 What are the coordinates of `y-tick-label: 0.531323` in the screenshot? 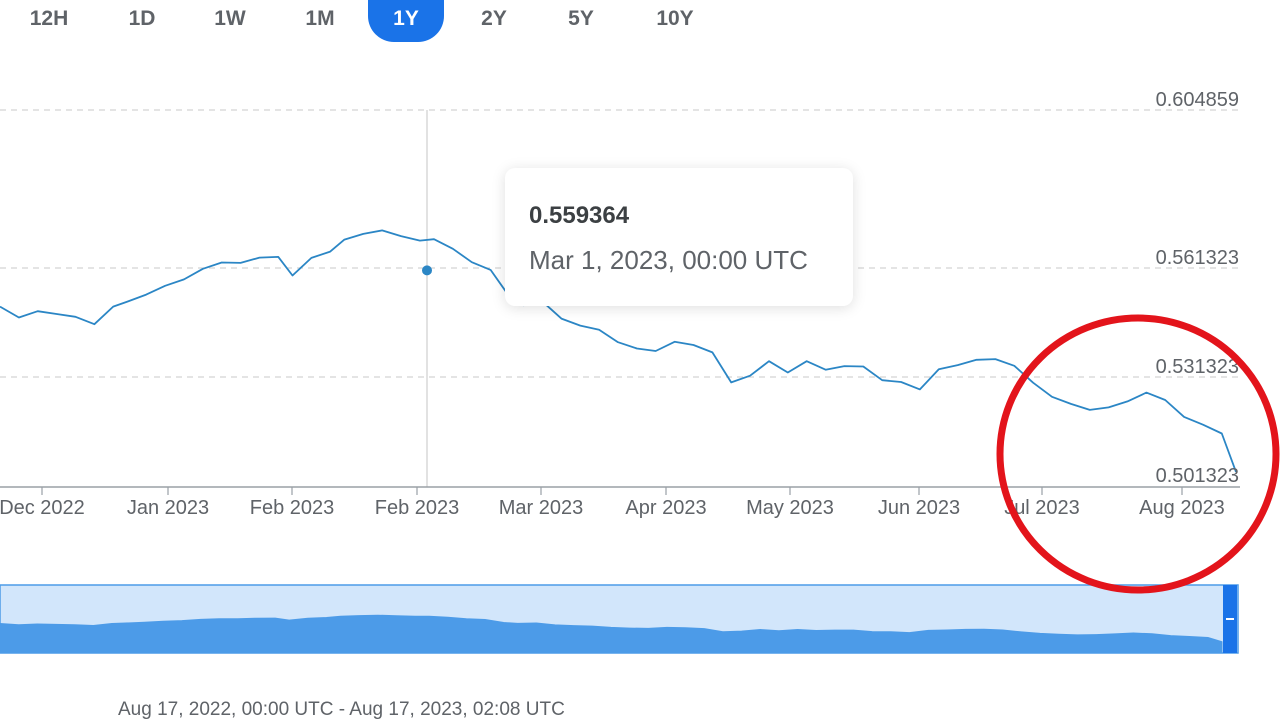 It's located at (1197, 367).